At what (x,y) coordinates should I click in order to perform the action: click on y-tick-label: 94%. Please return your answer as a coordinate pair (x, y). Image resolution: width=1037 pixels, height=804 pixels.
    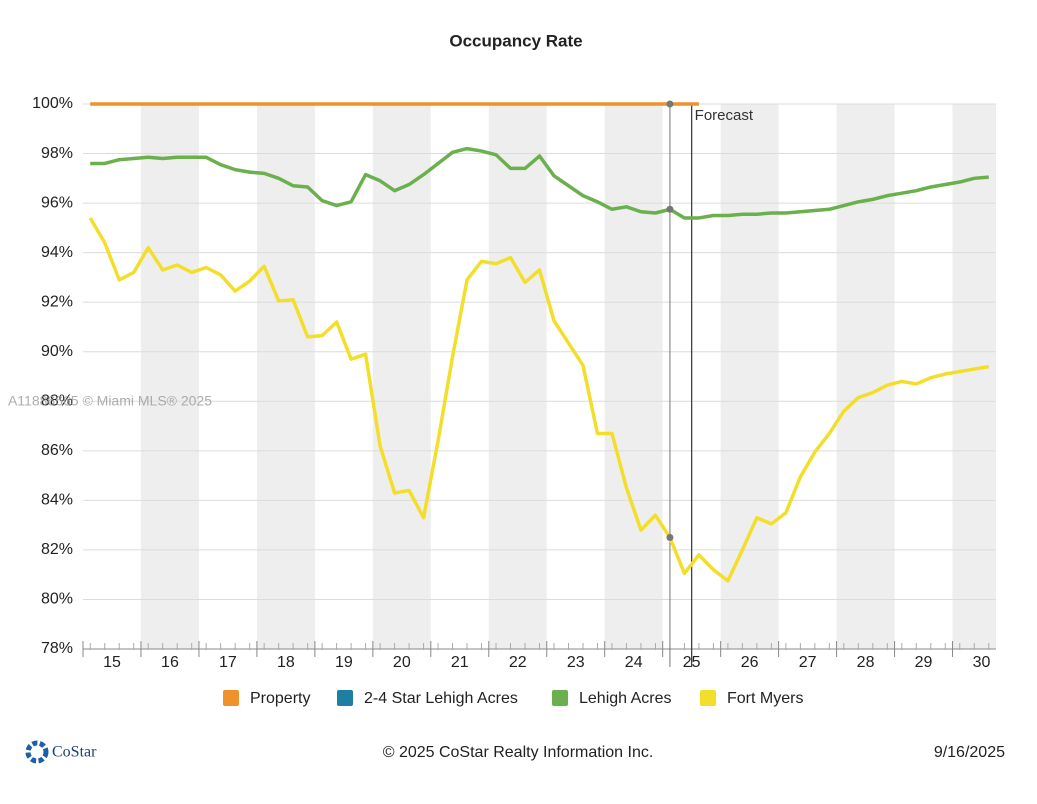
    Looking at the image, I should click on (57, 252).